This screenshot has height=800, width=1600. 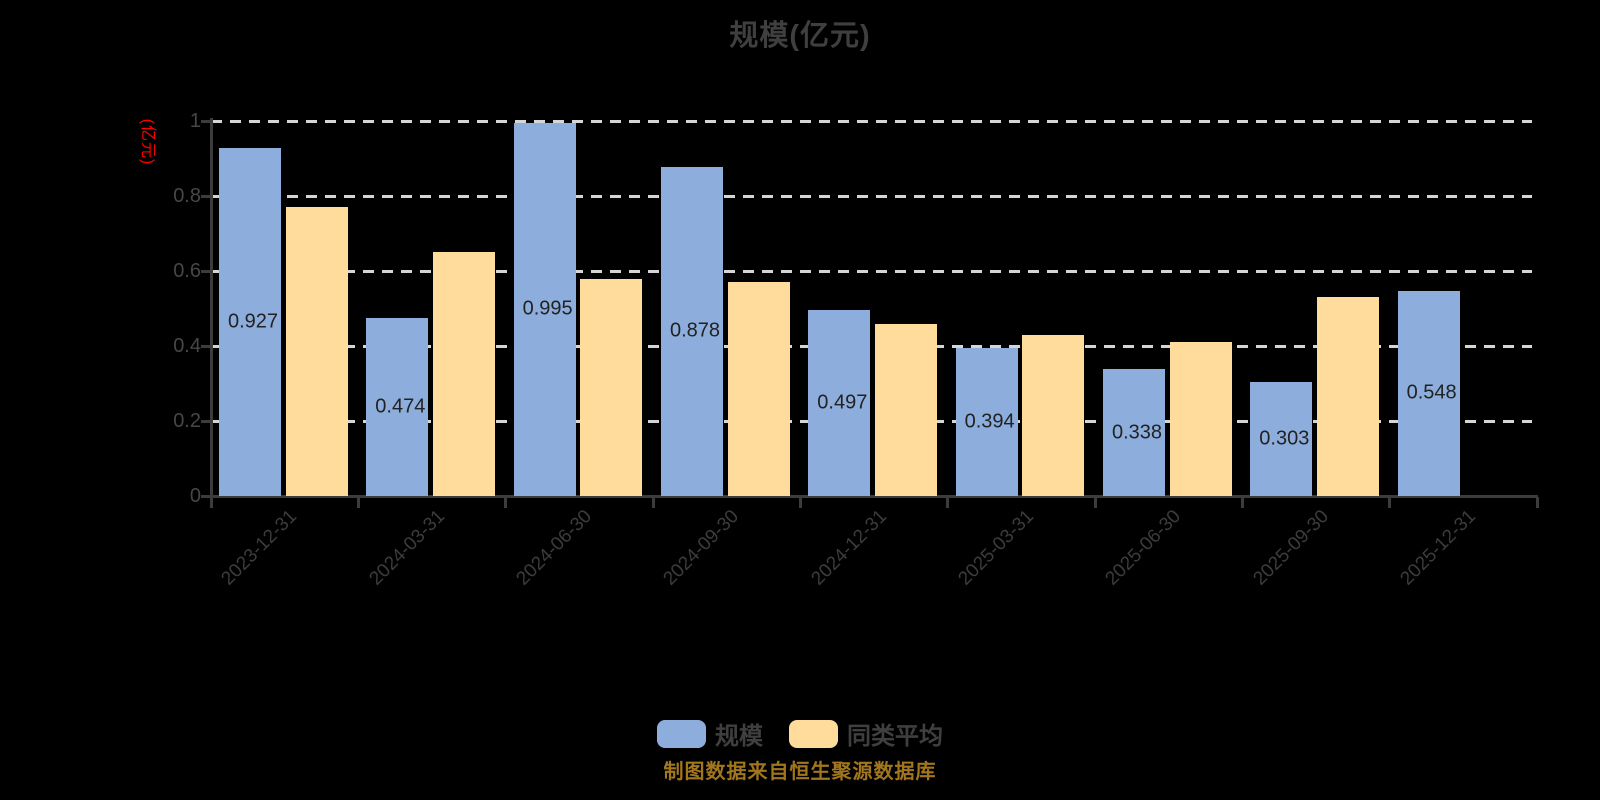 I want to click on y-axis-tick-label: 0.2, so click(x=187, y=421).